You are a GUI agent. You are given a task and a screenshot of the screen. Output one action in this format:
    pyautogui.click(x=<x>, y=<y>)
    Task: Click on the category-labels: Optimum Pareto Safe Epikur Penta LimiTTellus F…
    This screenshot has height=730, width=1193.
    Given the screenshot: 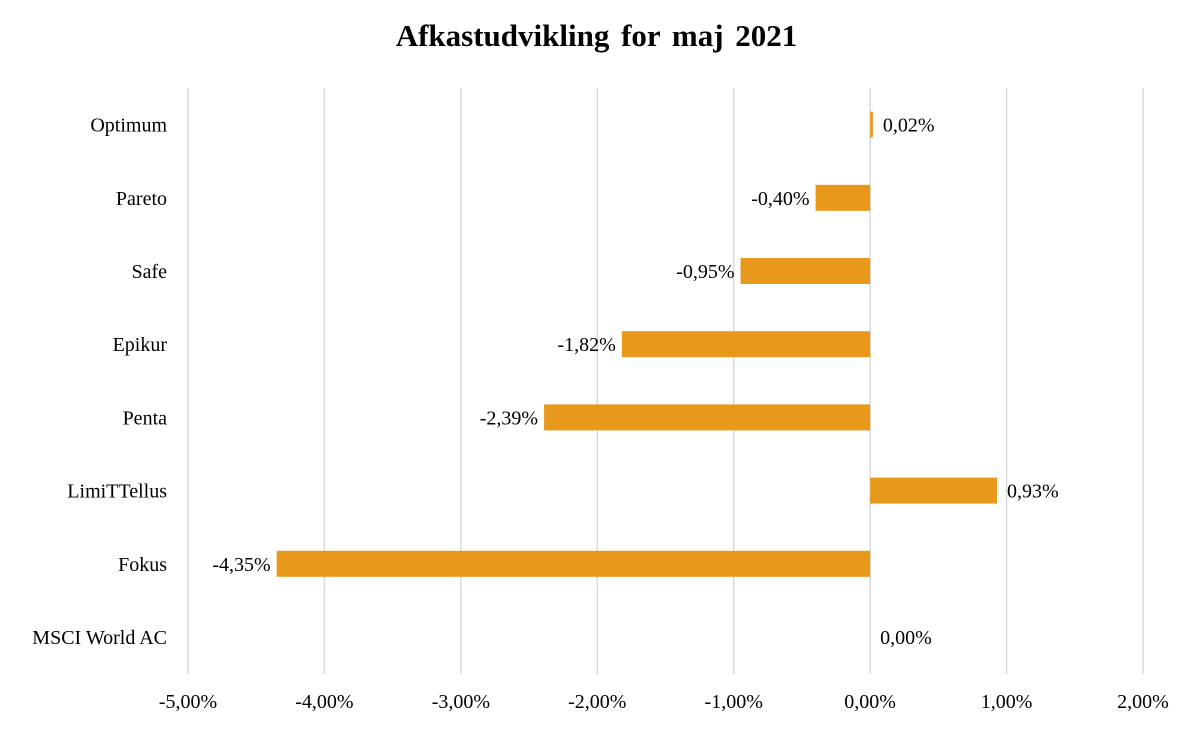 What is the action you would take?
    pyautogui.click(x=99, y=382)
    